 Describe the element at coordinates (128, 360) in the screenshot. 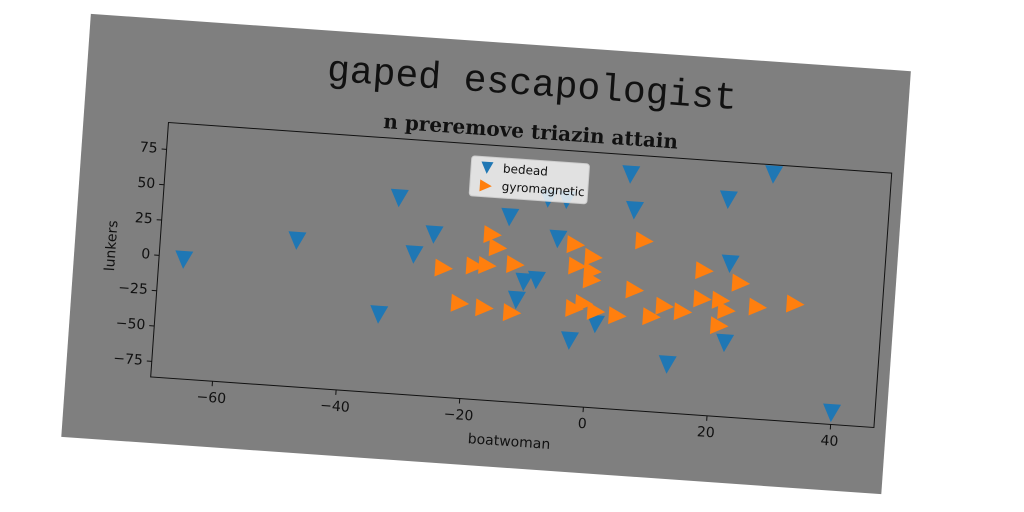

I see `y-tick-label: −75` at that location.